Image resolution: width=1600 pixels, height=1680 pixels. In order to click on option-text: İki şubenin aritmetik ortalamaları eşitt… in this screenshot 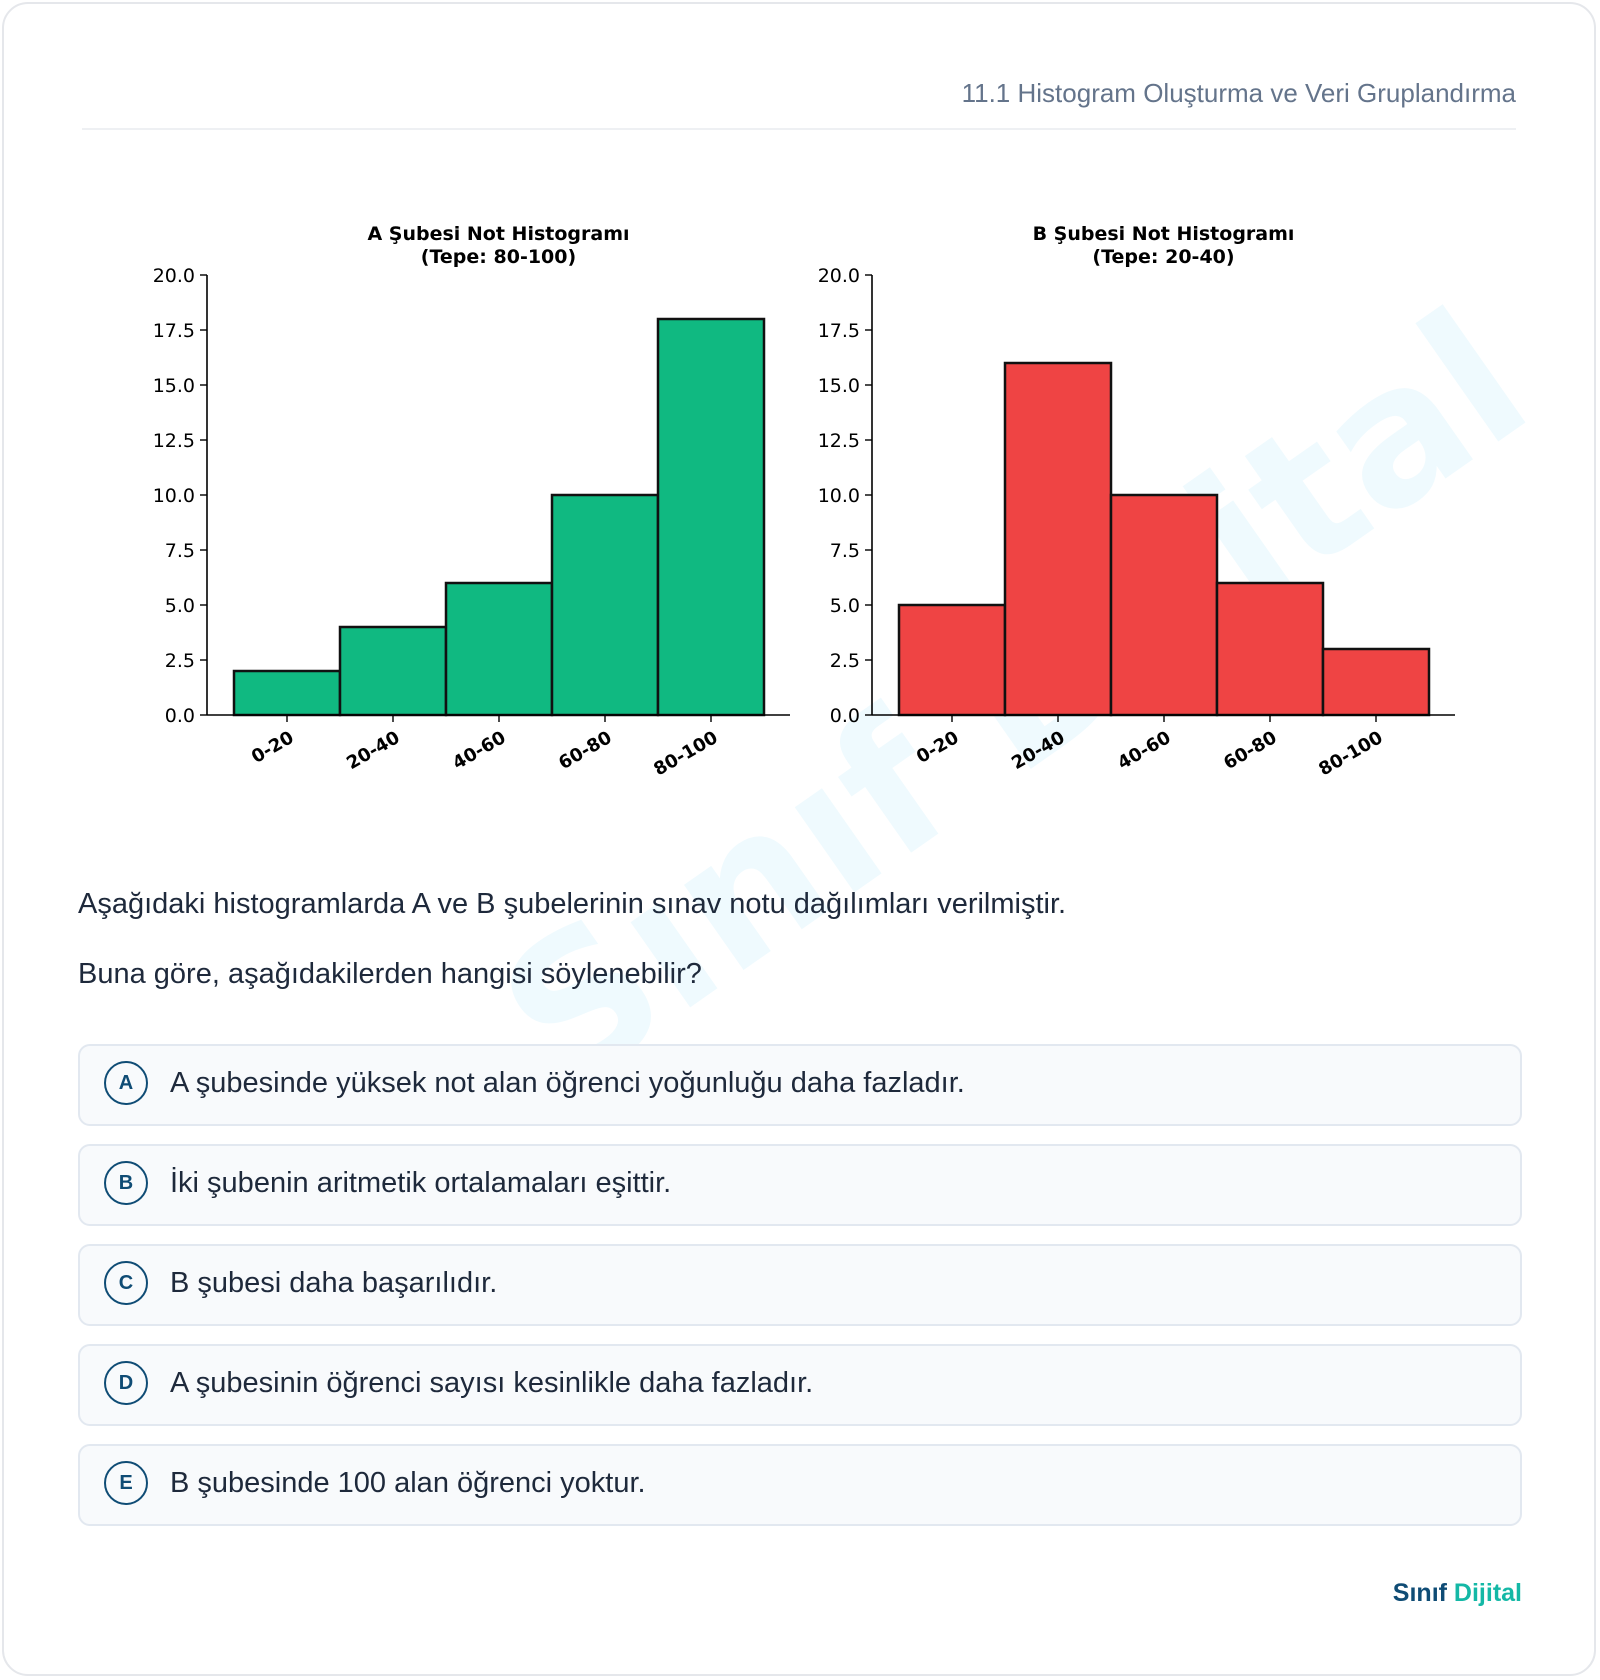, I will do `click(421, 1183)`.